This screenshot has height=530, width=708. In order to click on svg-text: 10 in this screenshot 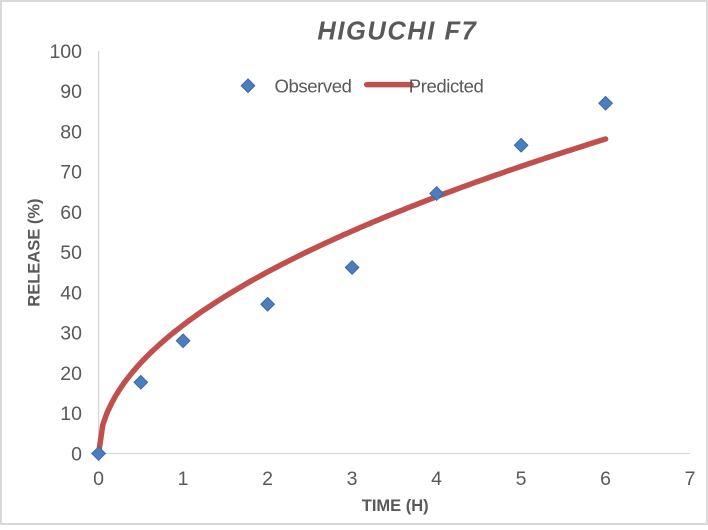, I will do `click(71, 414)`.